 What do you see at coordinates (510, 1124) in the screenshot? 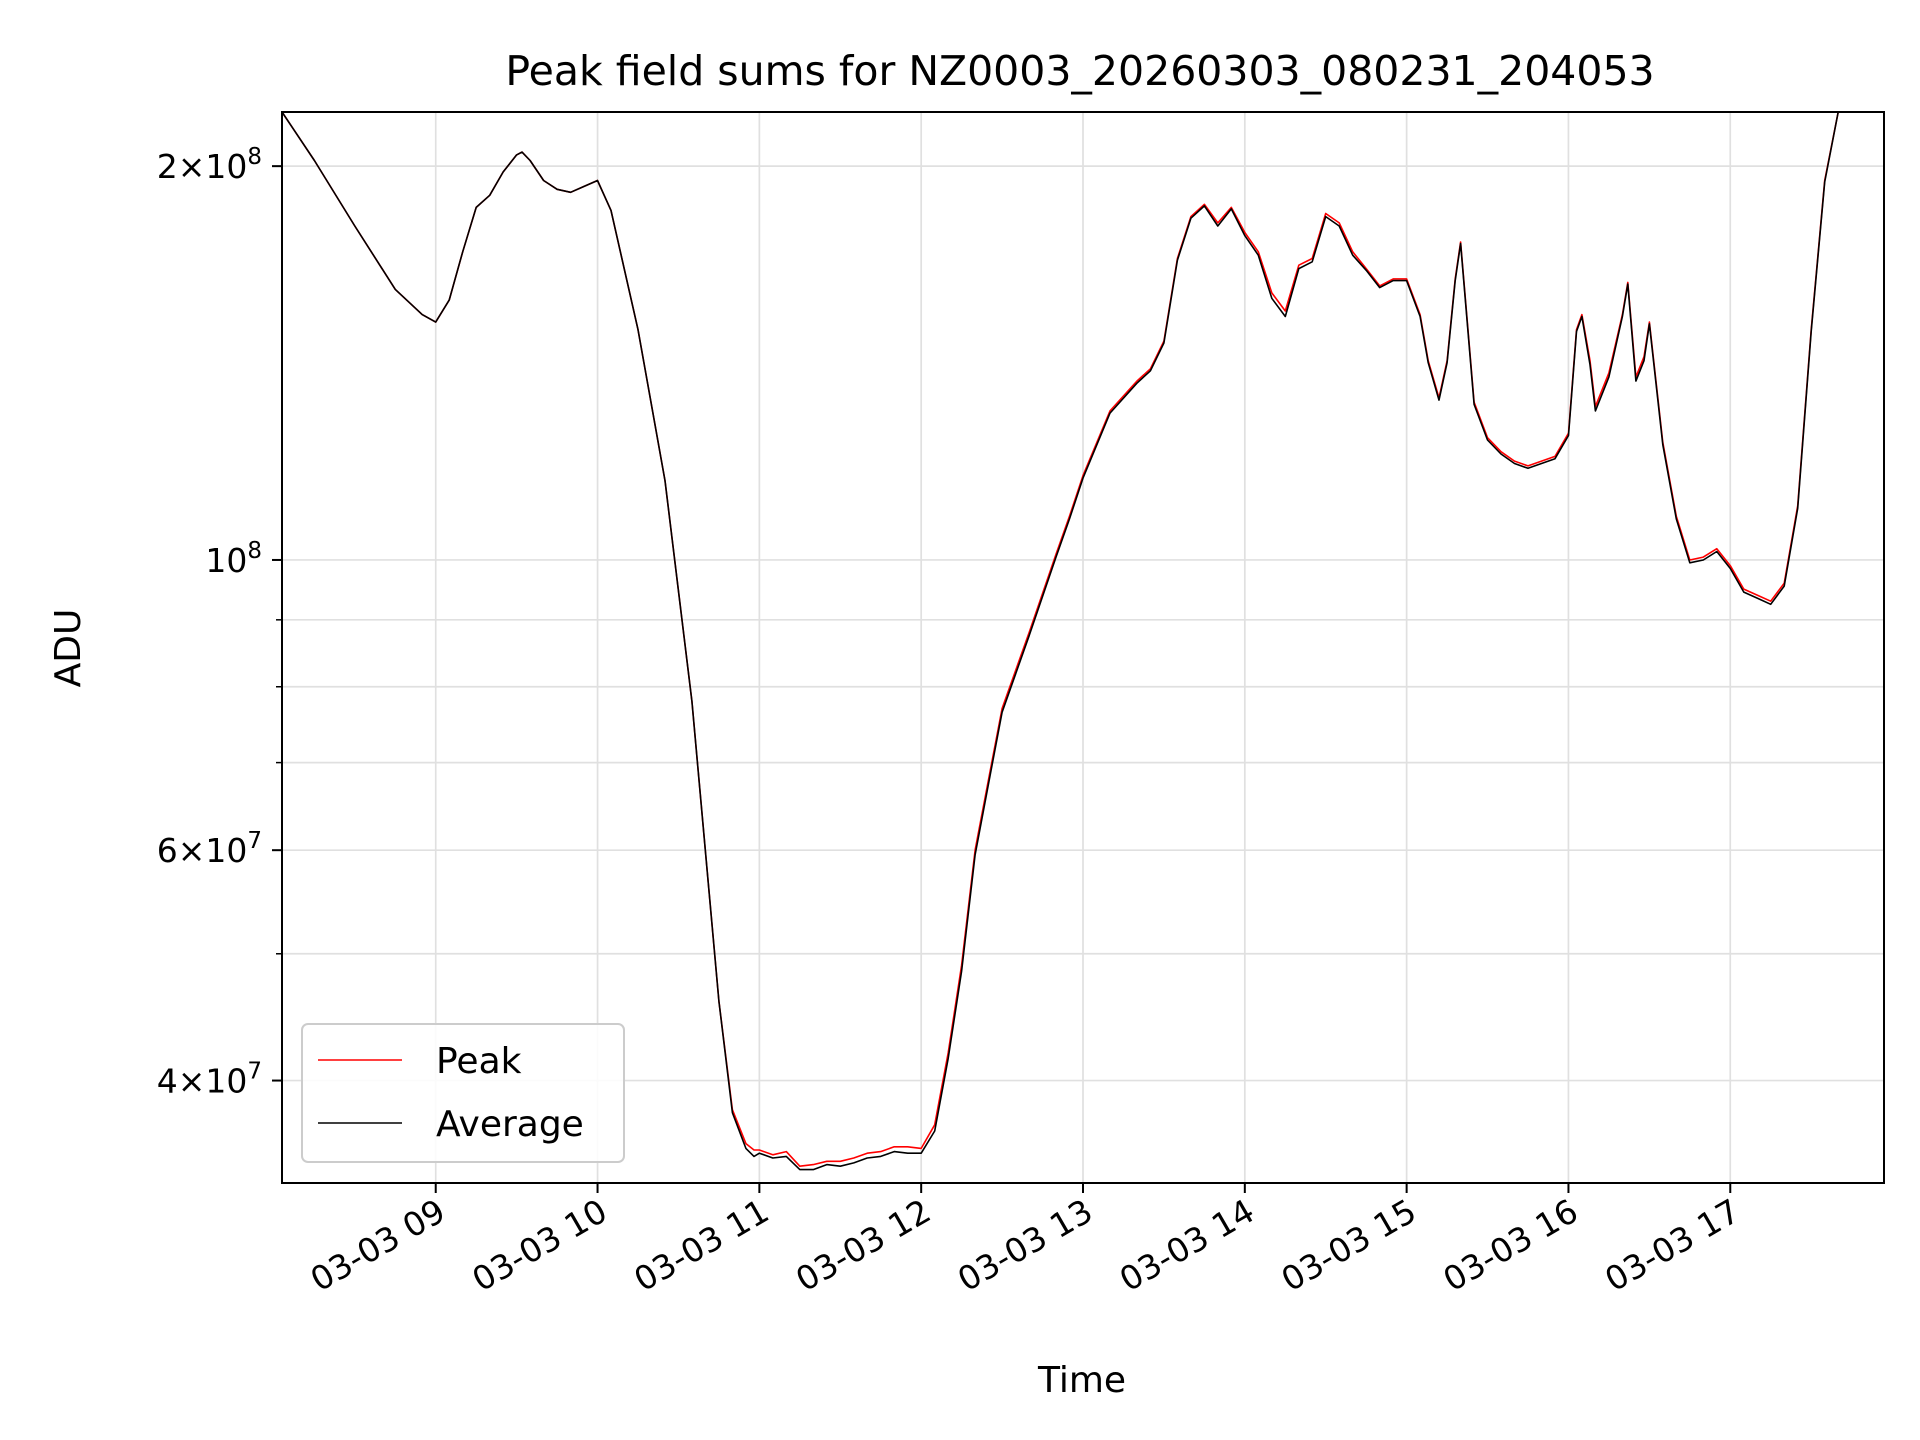
I see `legend-label-average: Average` at bounding box center [510, 1124].